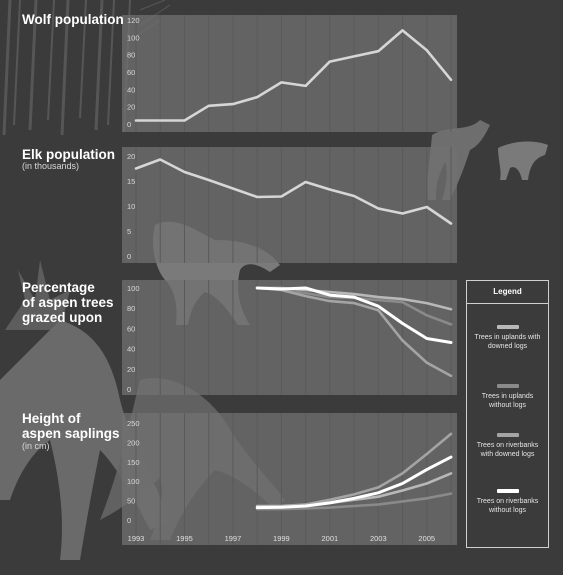 This screenshot has width=563, height=575. Describe the element at coordinates (426, 538) in the screenshot. I see `x-tick-label: 2005` at that location.